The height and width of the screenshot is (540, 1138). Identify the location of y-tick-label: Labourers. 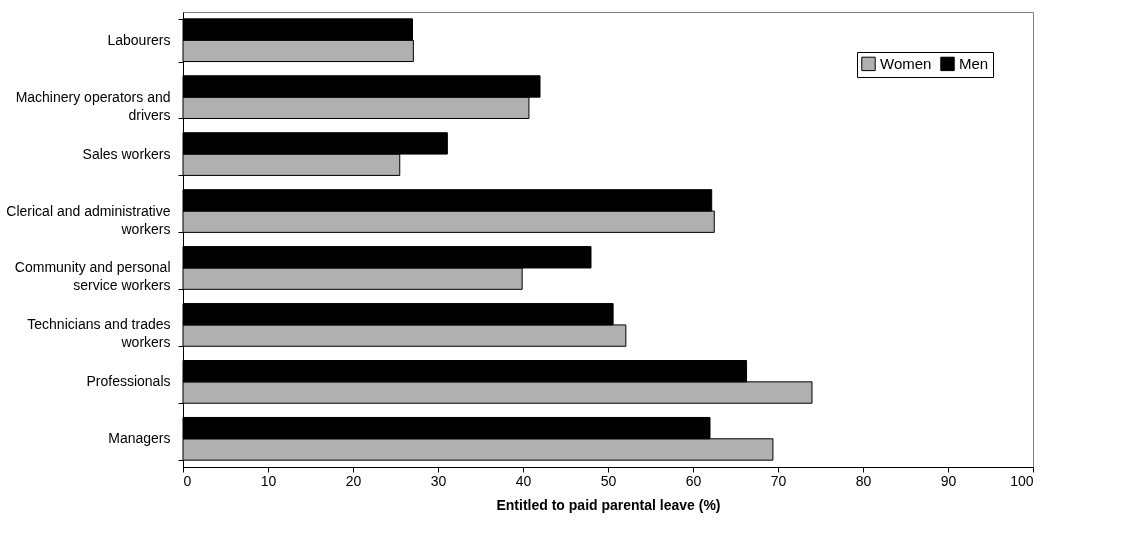
(139, 39).